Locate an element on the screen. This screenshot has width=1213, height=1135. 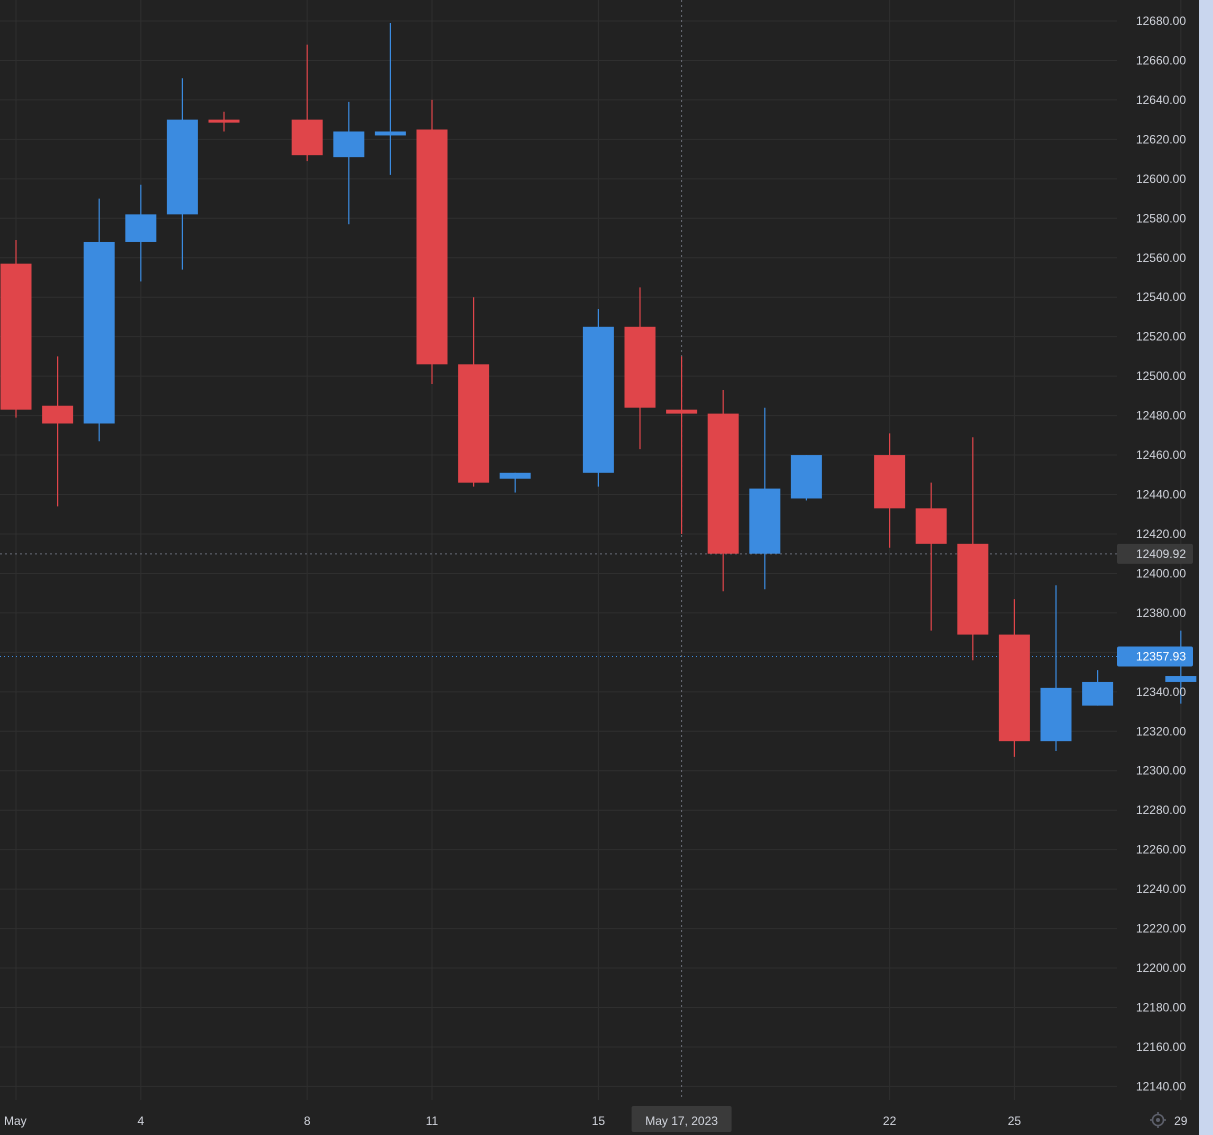
x-tick-label: 11 is located at coordinates (432, 1121).